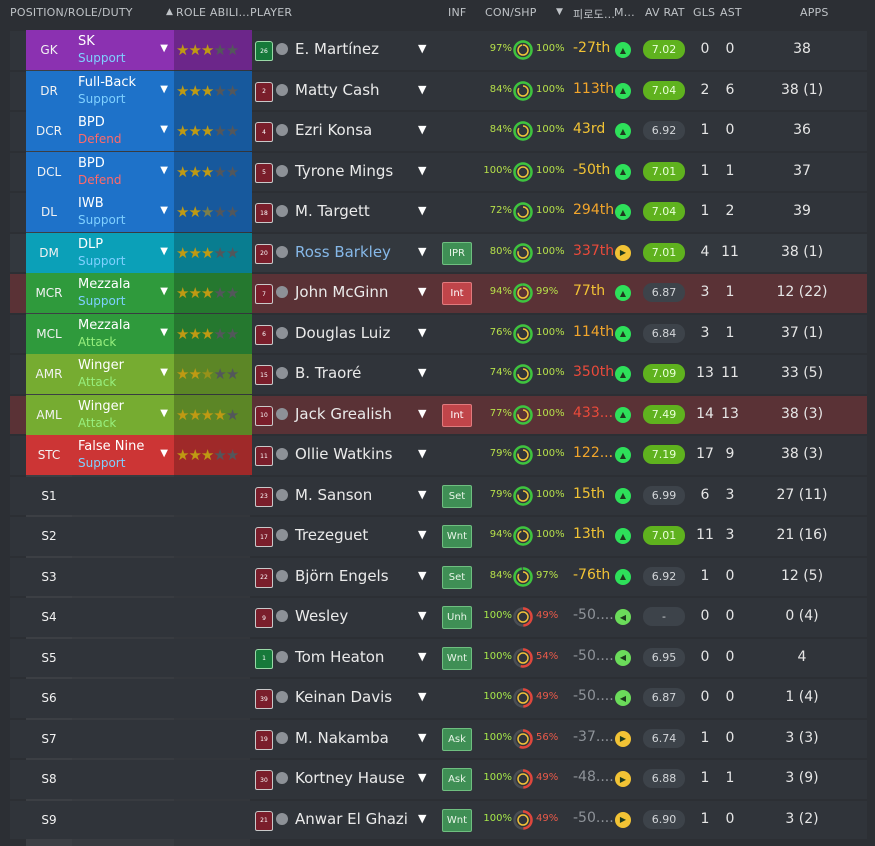 This screenshot has width=875, height=846. I want to click on player-name: Tom Heaton, so click(340, 656).